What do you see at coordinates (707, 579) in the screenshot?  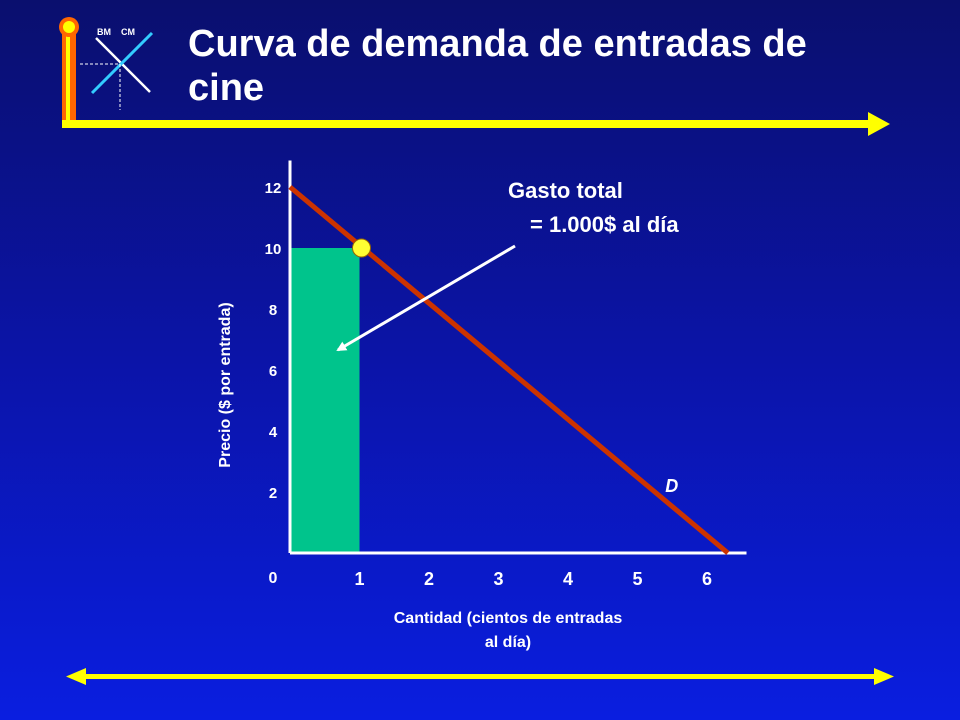 I see `x-tick-label: 6` at bounding box center [707, 579].